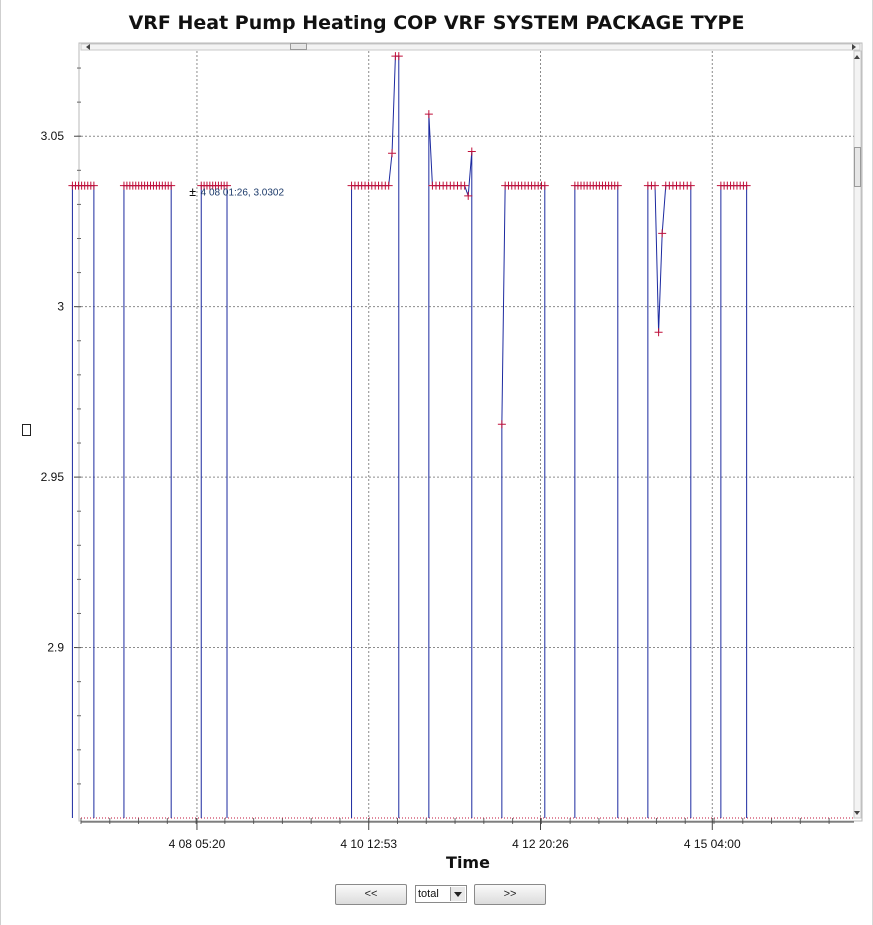  What do you see at coordinates (0, 462) in the screenshot?
I see `window-left-border` at bounding box center [0, 462].